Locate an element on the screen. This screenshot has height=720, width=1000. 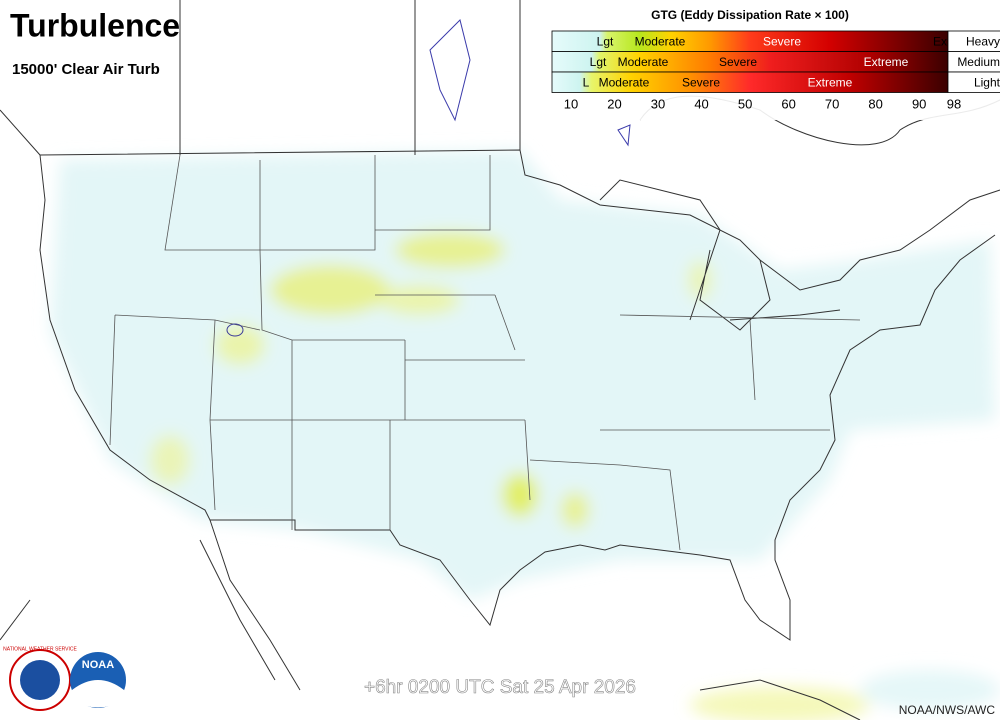
legend-aircraft-box is located at coordinates (973, 82).